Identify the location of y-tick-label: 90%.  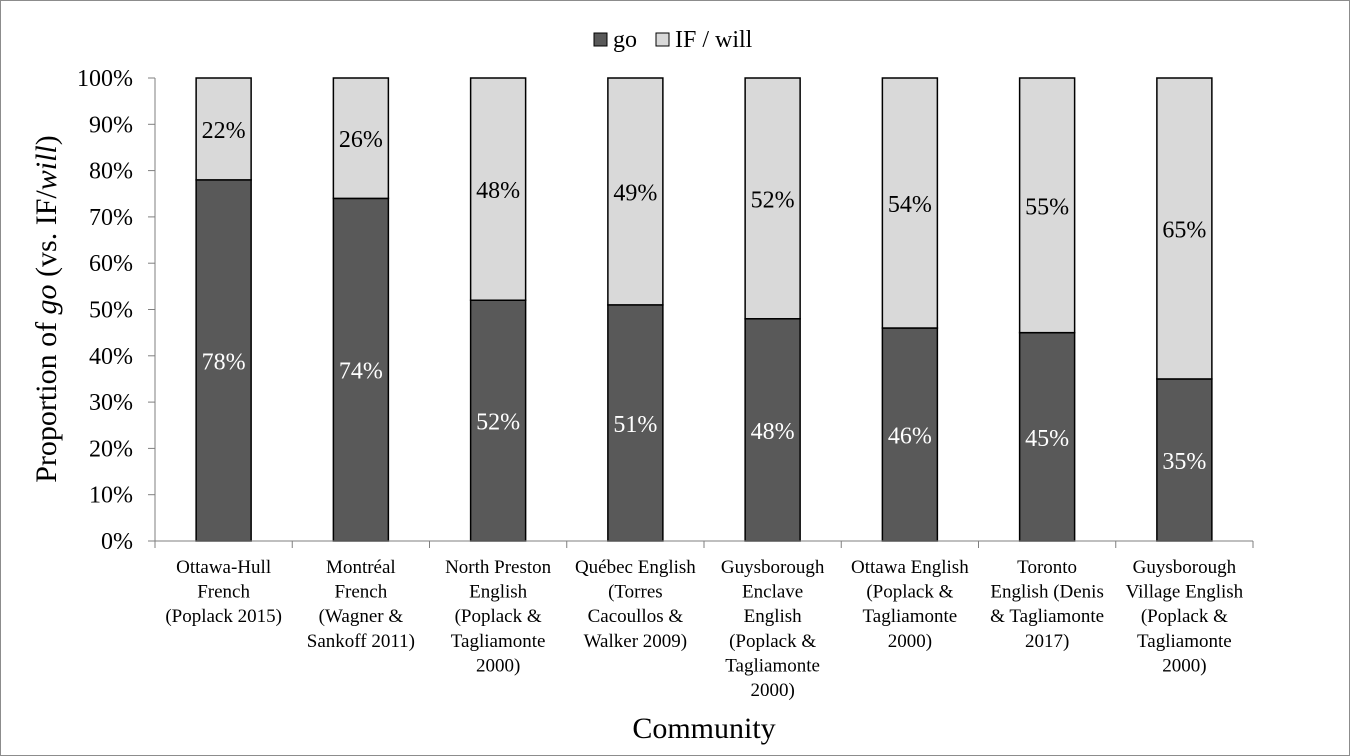
(111, 125).